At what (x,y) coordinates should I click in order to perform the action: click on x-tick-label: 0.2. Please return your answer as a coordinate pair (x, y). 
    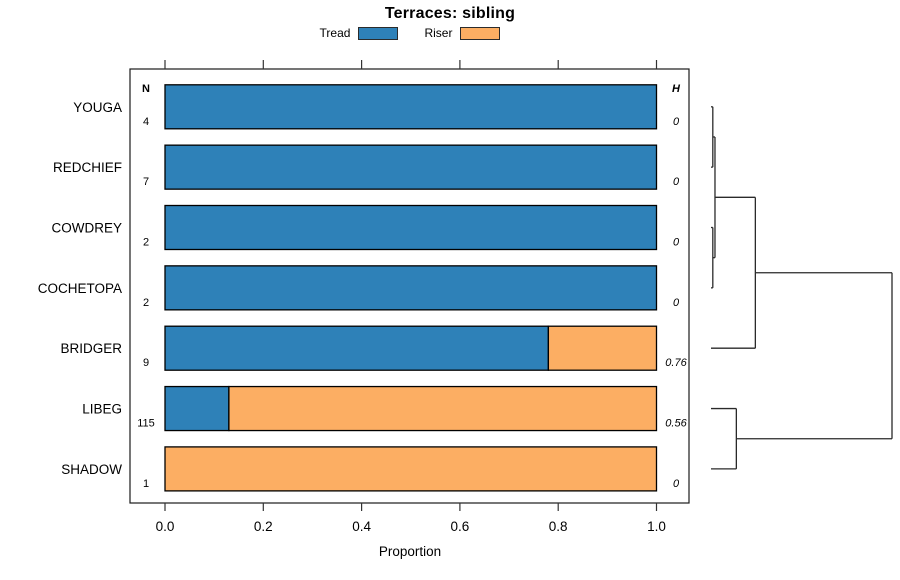
    Looking at the image, I should click on (263, 526).